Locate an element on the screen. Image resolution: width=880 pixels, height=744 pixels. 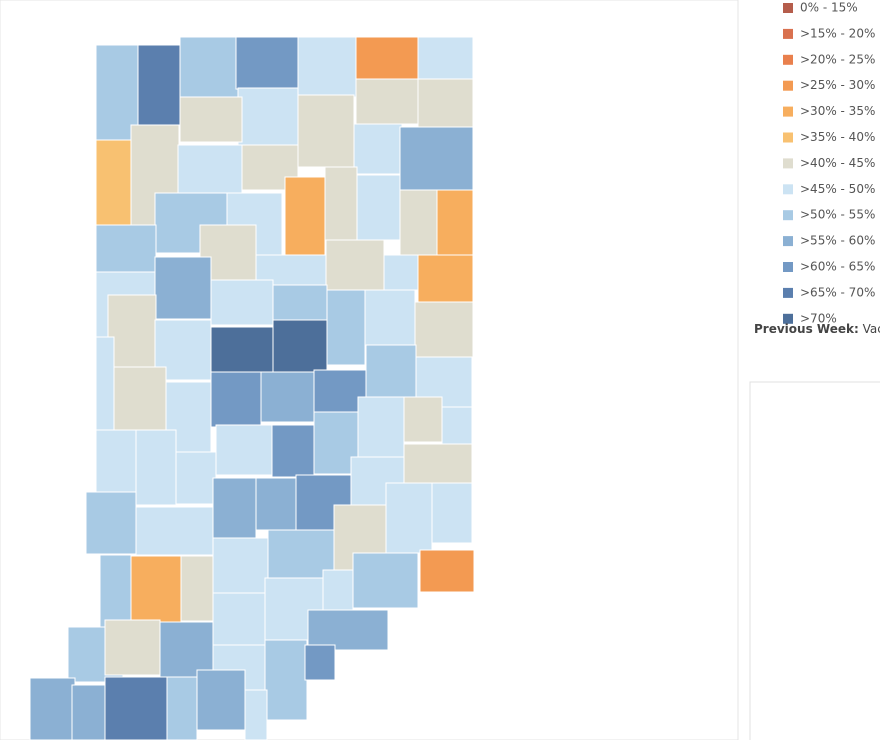
legend-label: >60% - 65% is located at coordinates (837, 267).